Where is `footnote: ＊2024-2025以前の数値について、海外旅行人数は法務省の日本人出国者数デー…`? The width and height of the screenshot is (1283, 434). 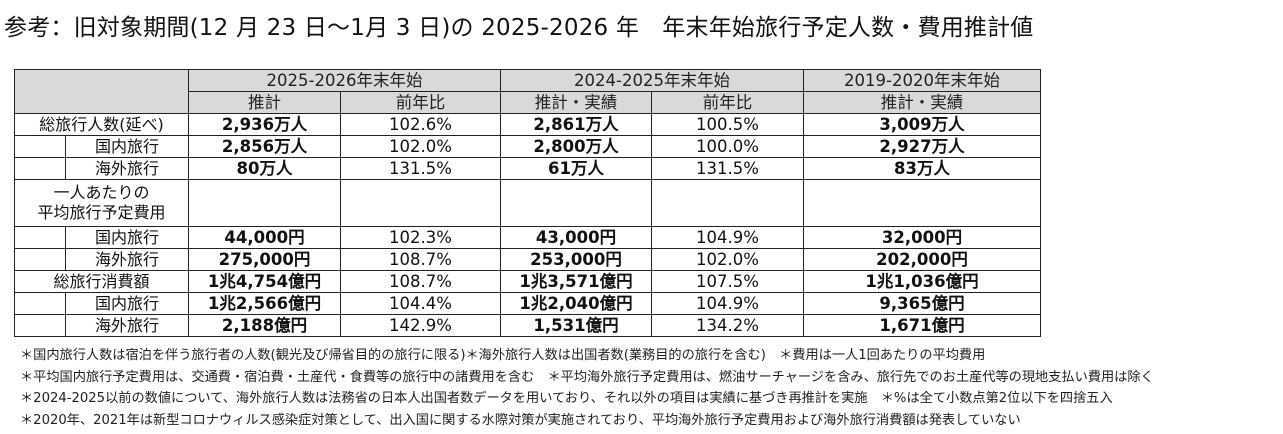 footnote: ＊2024-2025以前の数値について、海外旅行人数は法務省の日本人出国者数デー… is located at coordinates (566, 398).